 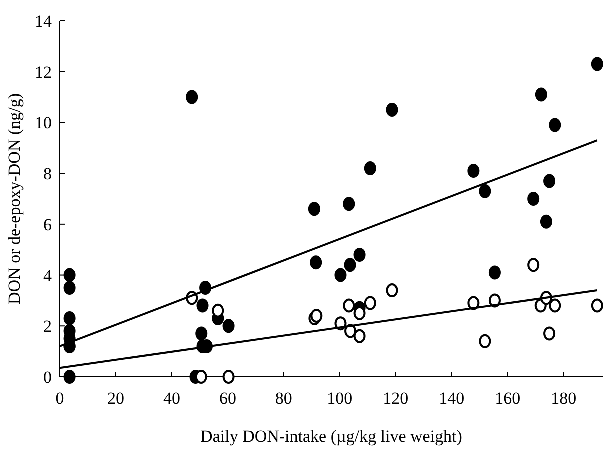 What do you see at coordinates (43, 21) in the screenshot?
I see `y-tick-label: 14` at bounding box center [43, 21].